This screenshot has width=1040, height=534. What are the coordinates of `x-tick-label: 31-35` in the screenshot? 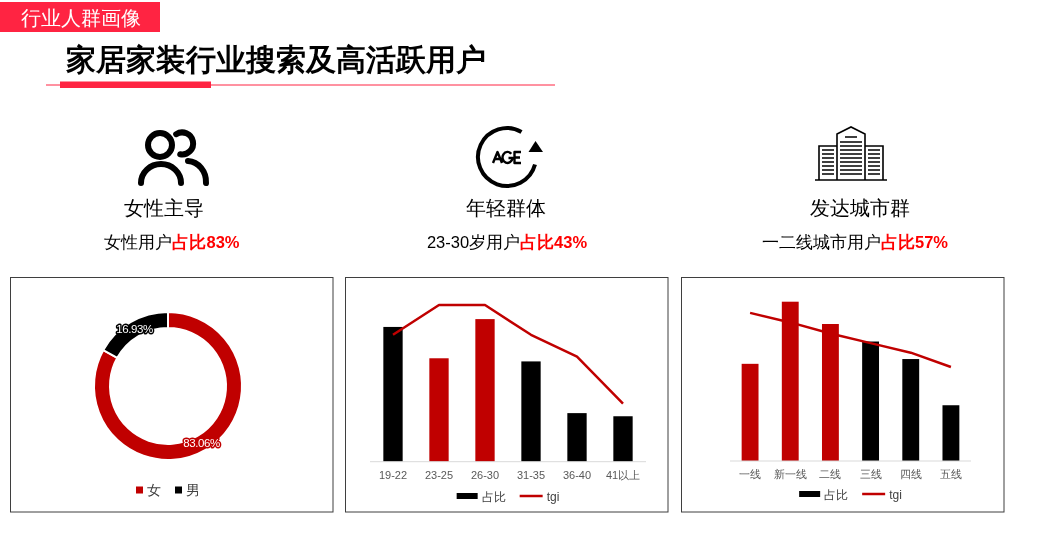 It's located at (531, 474).